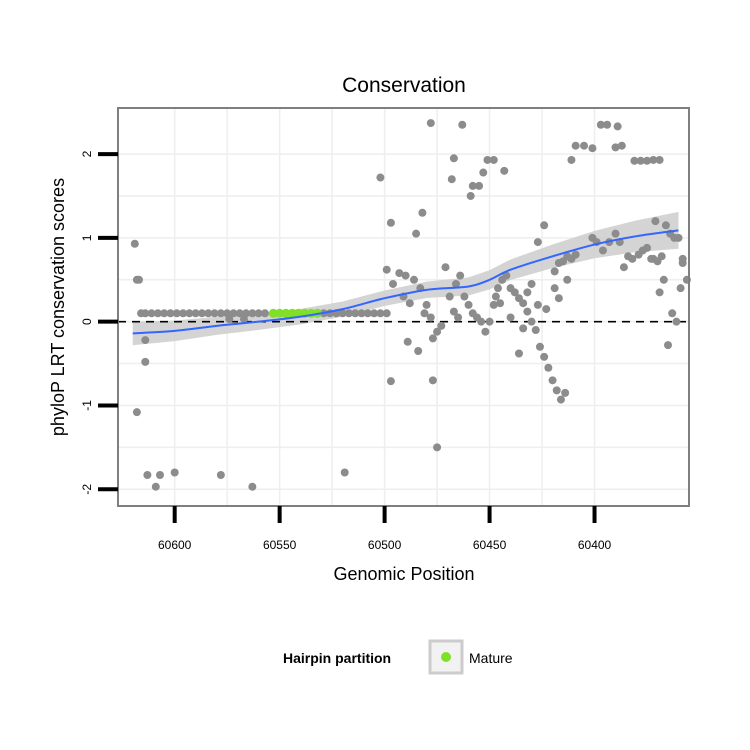 This screenshot has width=750, height=750. I want to click on y-tick-label: -2, so click(87, 489).